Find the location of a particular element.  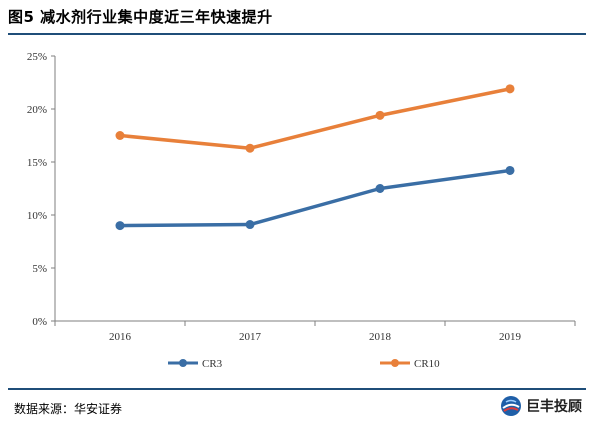

legend-marker-cr3 is located at coordinates (183, 363).